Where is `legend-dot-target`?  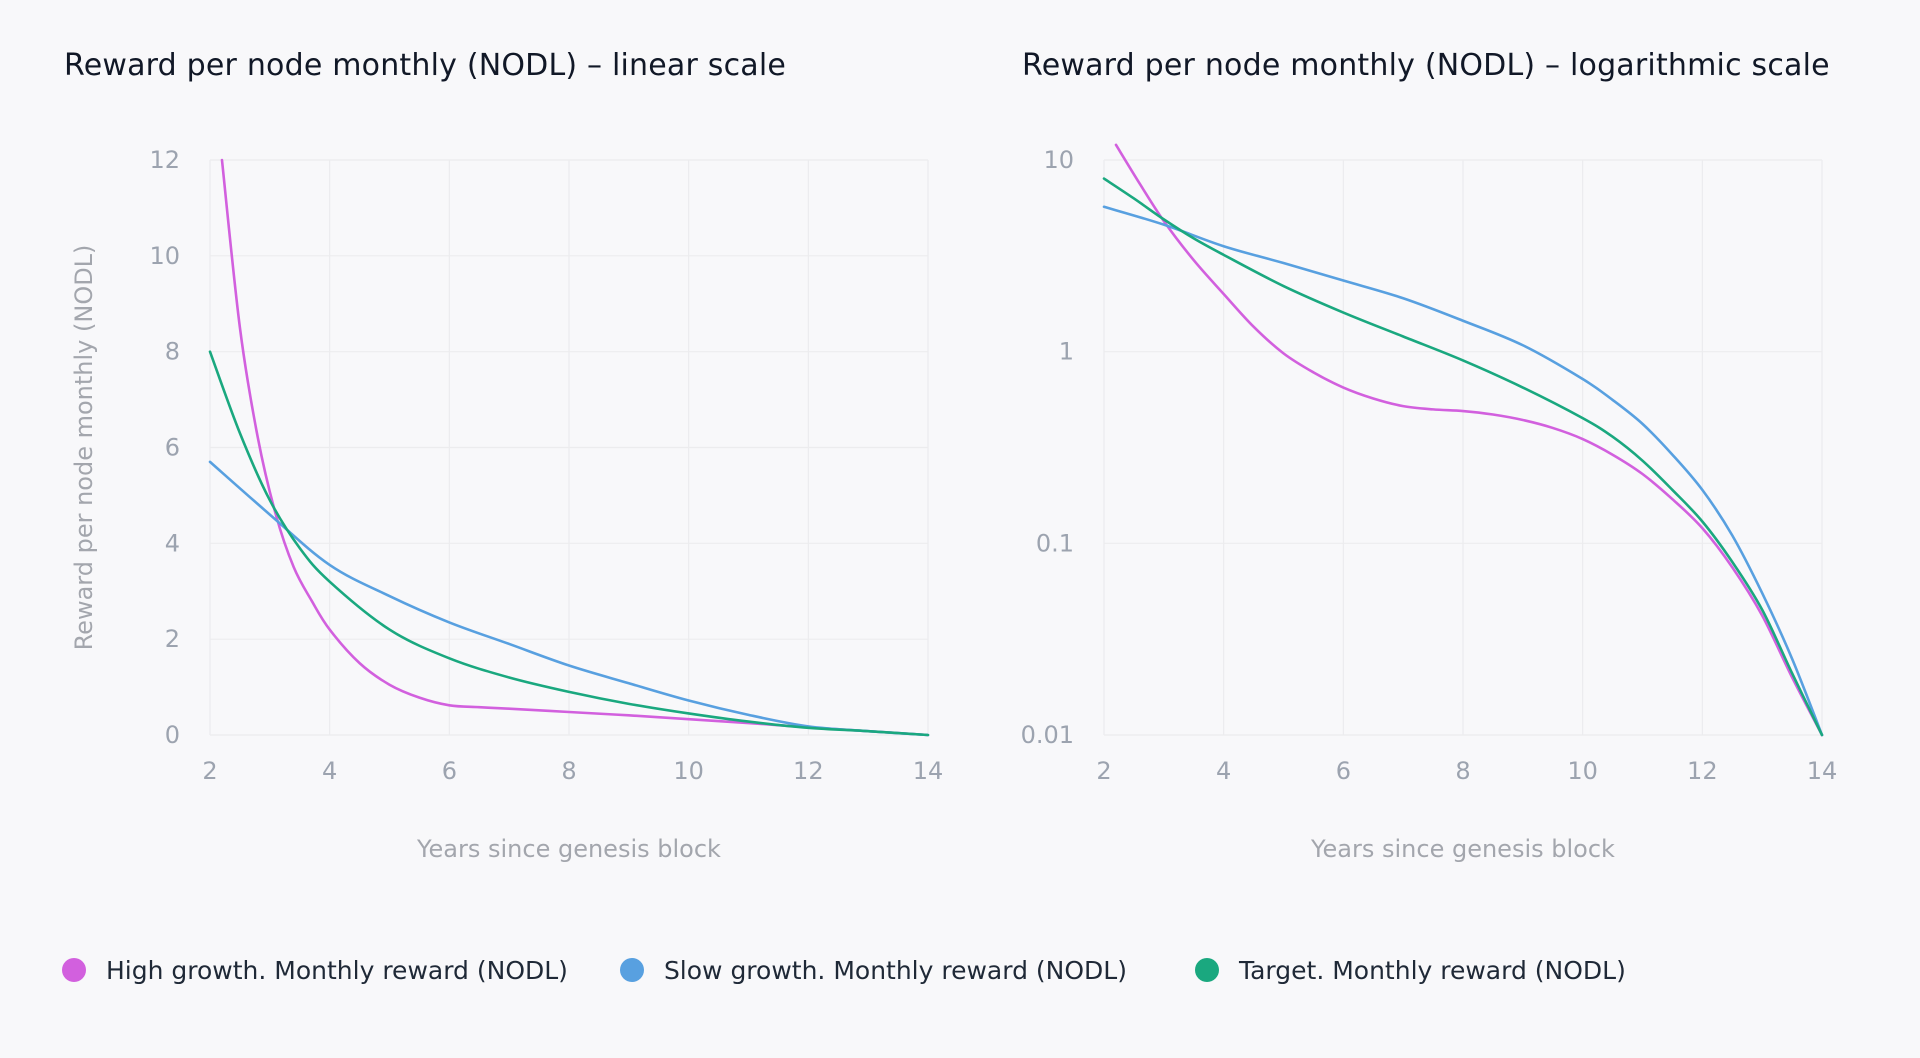 legend-dot-target is located at coordinates (1206, 970).